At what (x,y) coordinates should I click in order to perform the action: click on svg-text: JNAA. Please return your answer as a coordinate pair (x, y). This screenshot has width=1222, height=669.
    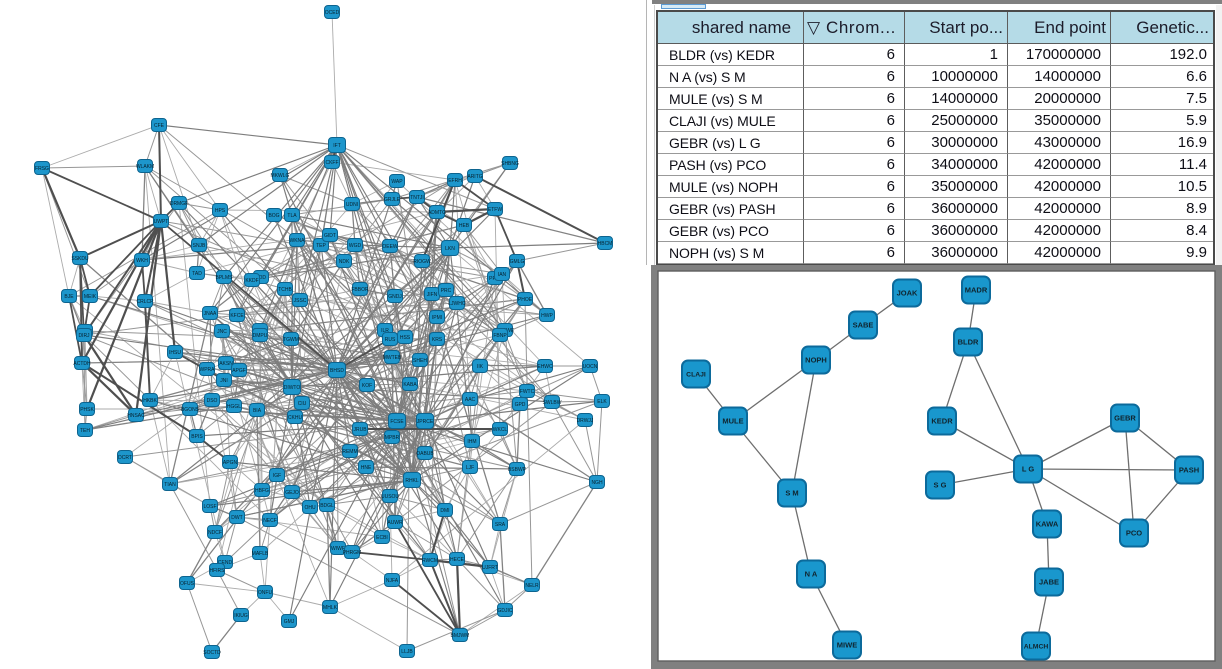
    Looking at the image, I should click on (210, 314).